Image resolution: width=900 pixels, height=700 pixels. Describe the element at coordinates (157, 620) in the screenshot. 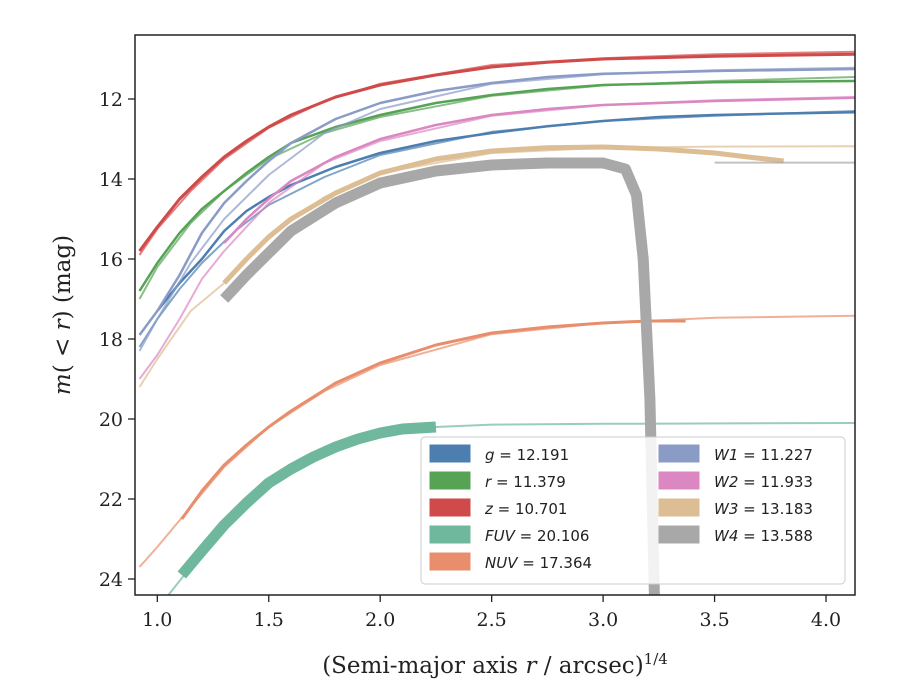

I see `x-tick-label: 1.0` at that location.